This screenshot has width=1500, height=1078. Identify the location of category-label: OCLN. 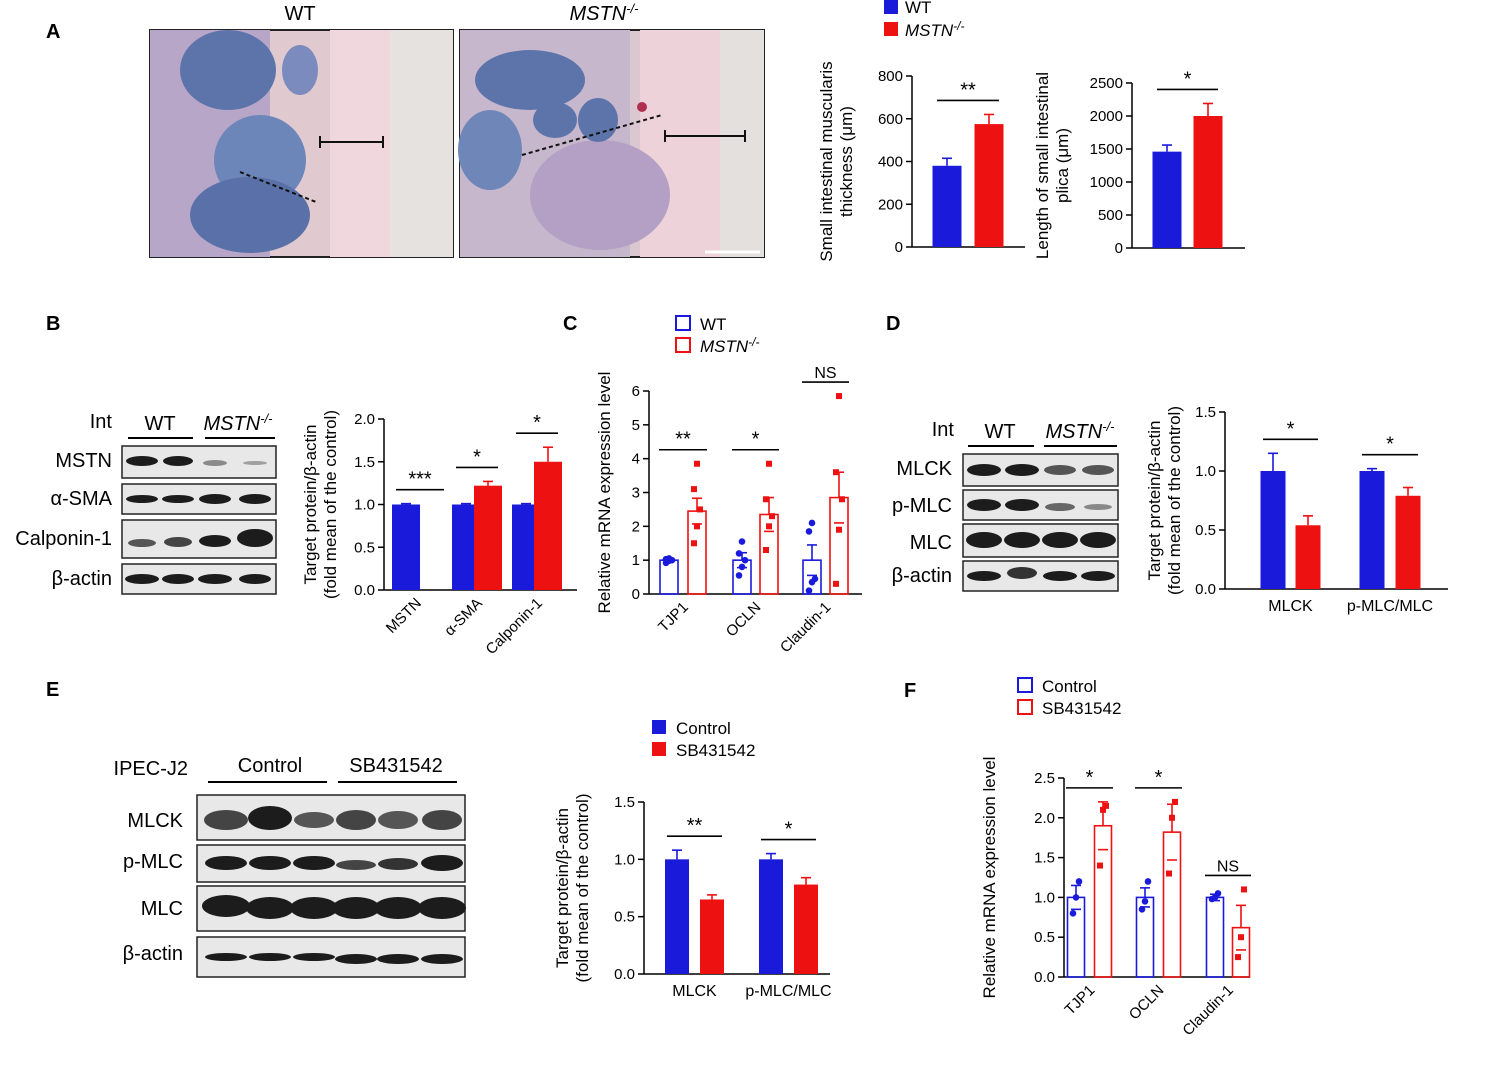
(1146, 1002).